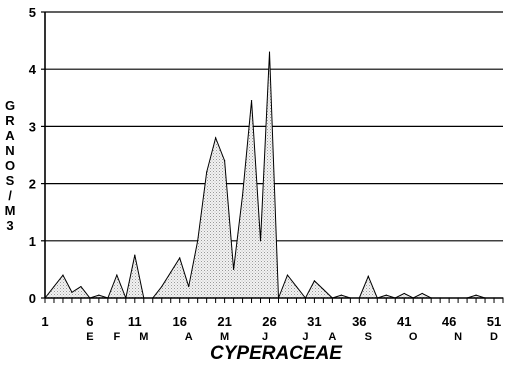 Image resolution: width=505 pixels, height=366 pixels. I want to click on y-tick-label: 2, so click(32, 184).